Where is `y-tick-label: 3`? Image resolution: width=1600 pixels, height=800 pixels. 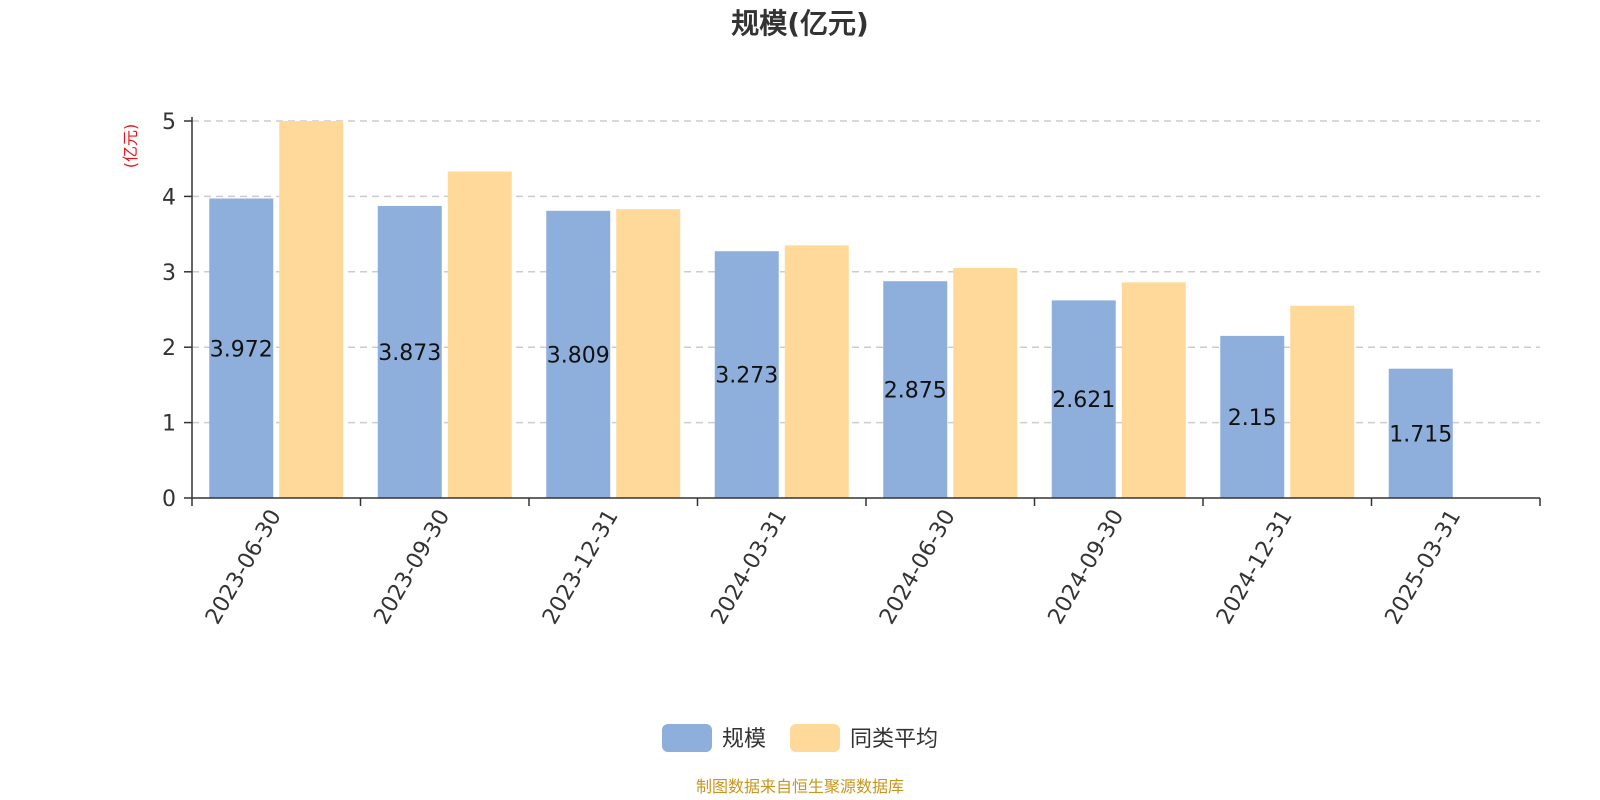
y-tick-label: 3 is located at coordinates (169, 273).